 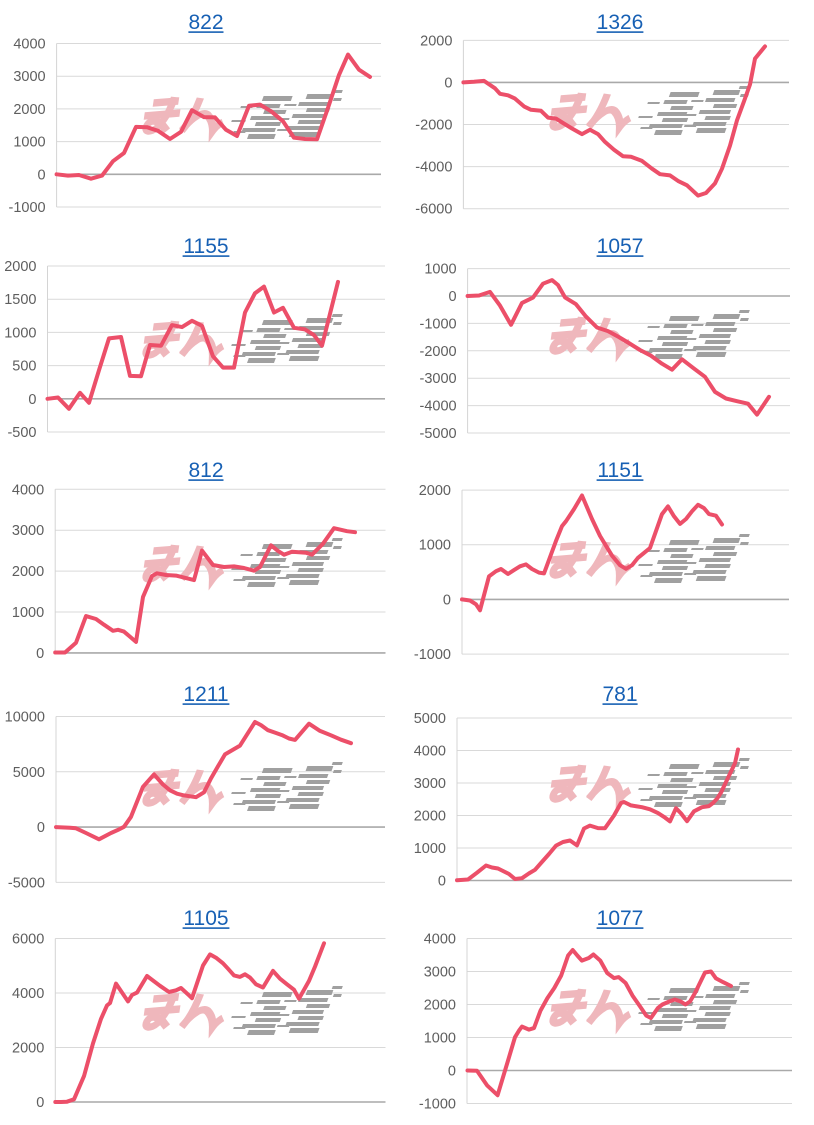 I want to click on svg-text: 1077, so click(x=620, y=918).